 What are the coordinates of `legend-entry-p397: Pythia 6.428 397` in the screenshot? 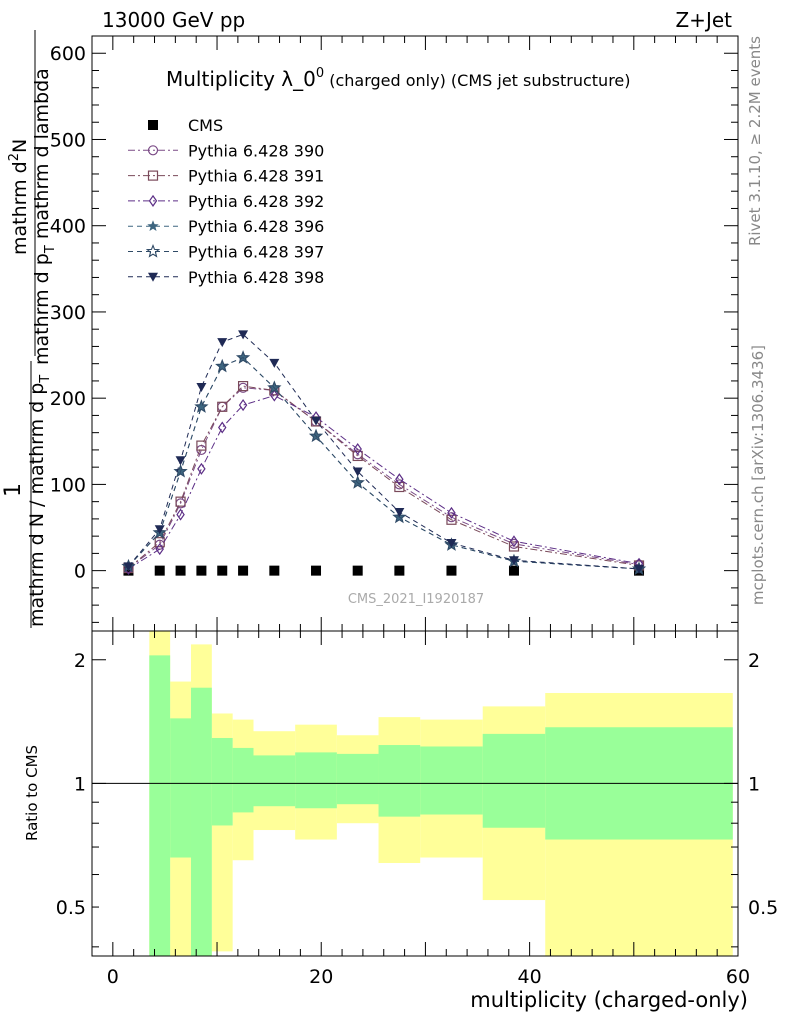 It's located at (226, 252).